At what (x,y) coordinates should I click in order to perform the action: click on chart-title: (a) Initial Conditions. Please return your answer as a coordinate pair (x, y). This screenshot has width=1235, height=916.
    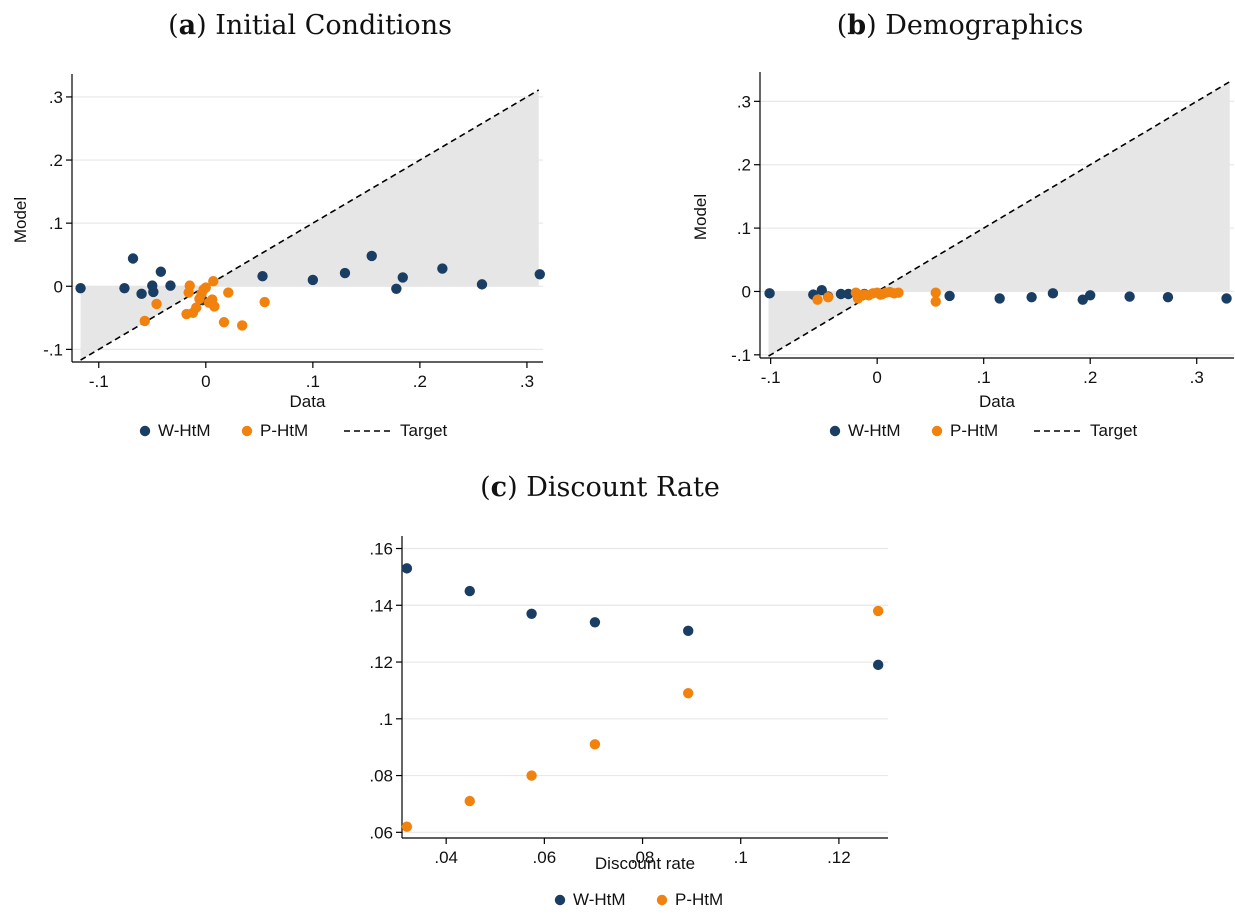
    Looking at the image, I should click on (310, 25).